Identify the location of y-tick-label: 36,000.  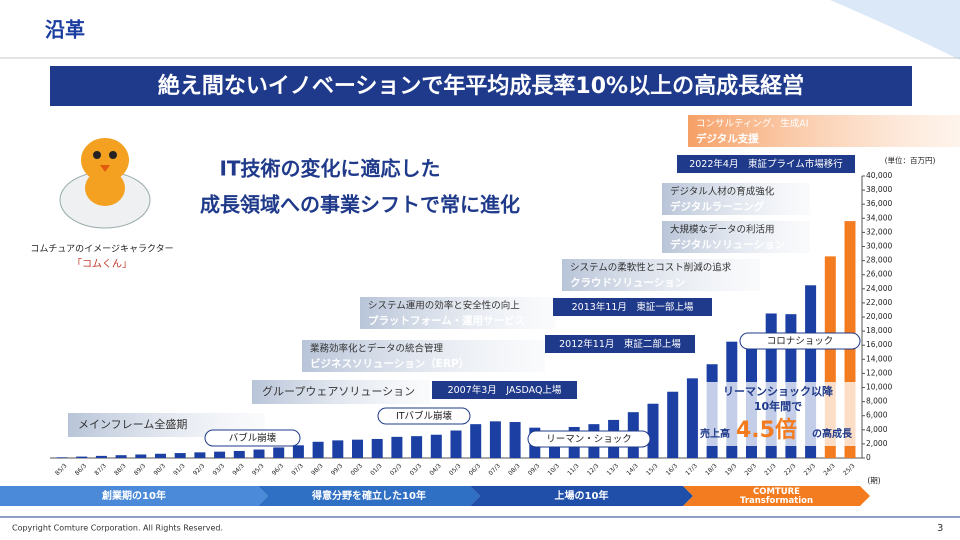
(879, 203).